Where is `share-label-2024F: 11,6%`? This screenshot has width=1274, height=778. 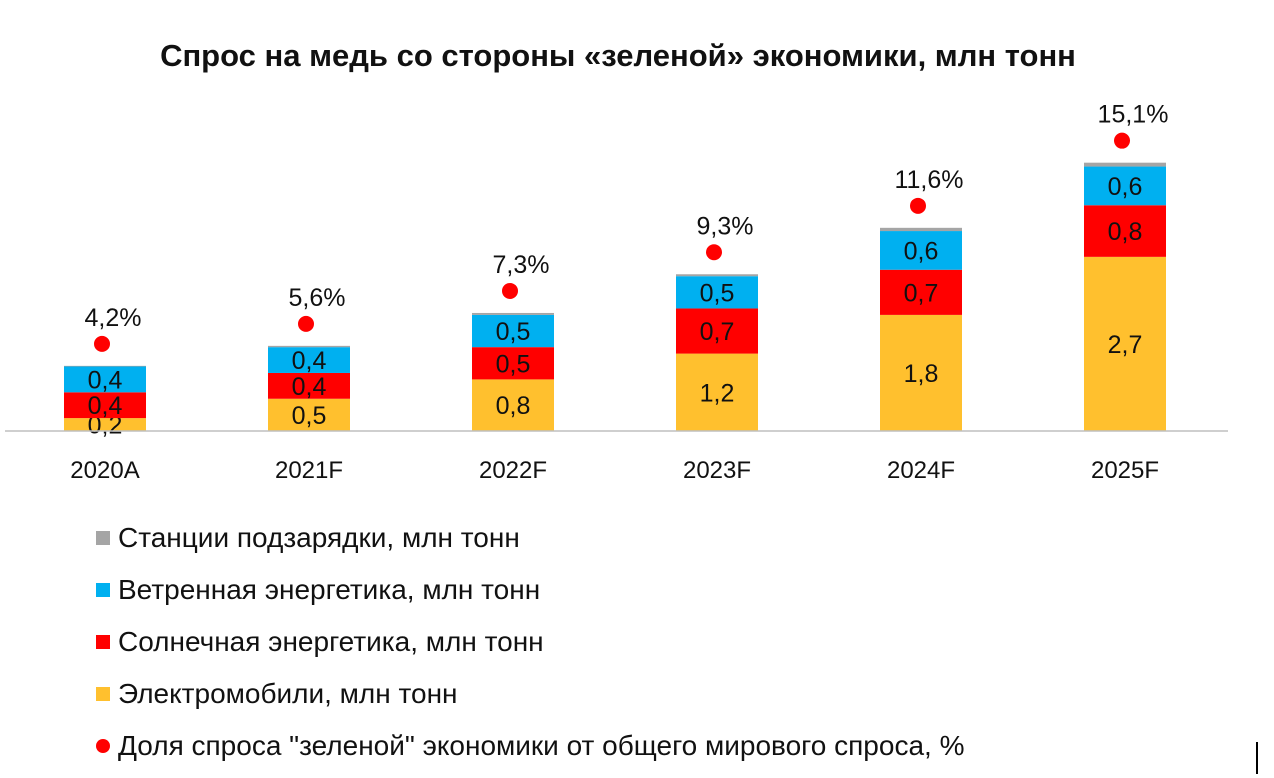
share-label-2024F: 11,6% is located at coordinates (928, 180).